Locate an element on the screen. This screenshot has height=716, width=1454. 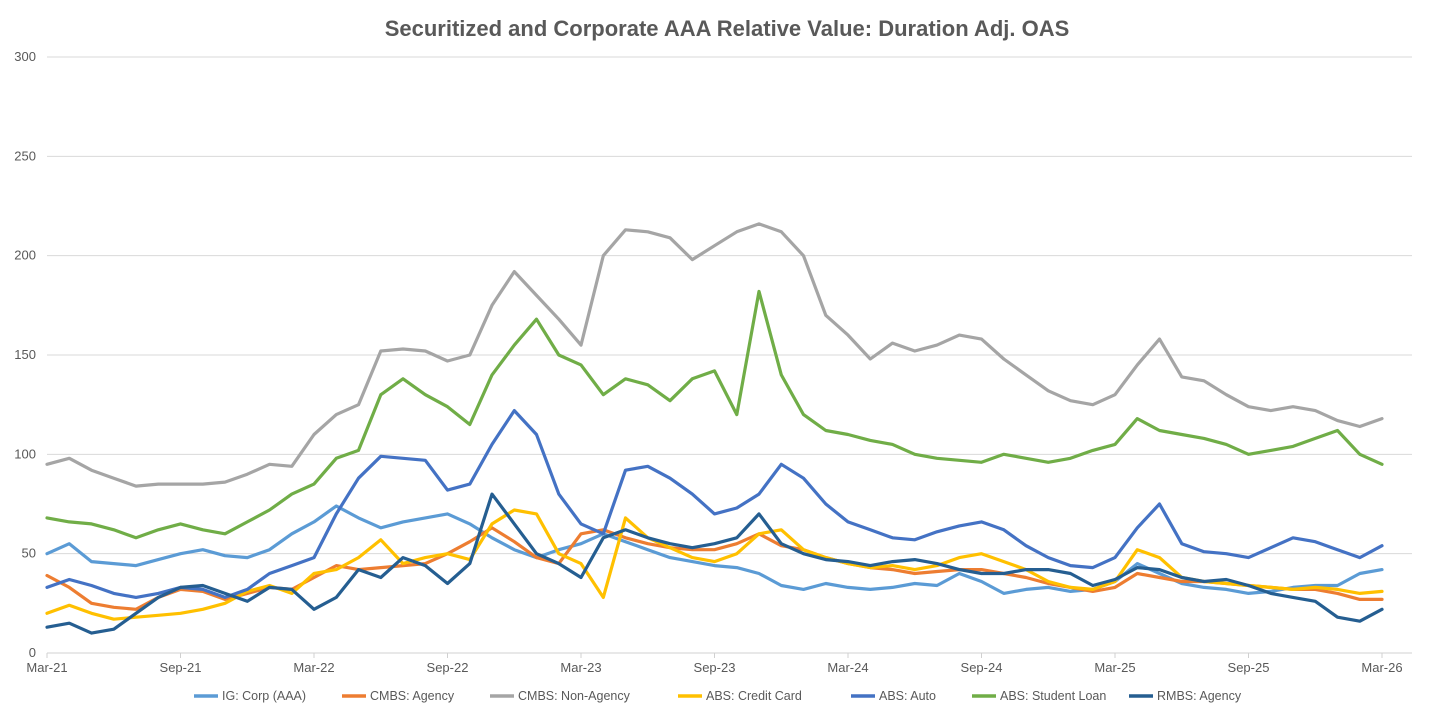
x-tick-label: Sep-22 is located at coordinates (448, 667).